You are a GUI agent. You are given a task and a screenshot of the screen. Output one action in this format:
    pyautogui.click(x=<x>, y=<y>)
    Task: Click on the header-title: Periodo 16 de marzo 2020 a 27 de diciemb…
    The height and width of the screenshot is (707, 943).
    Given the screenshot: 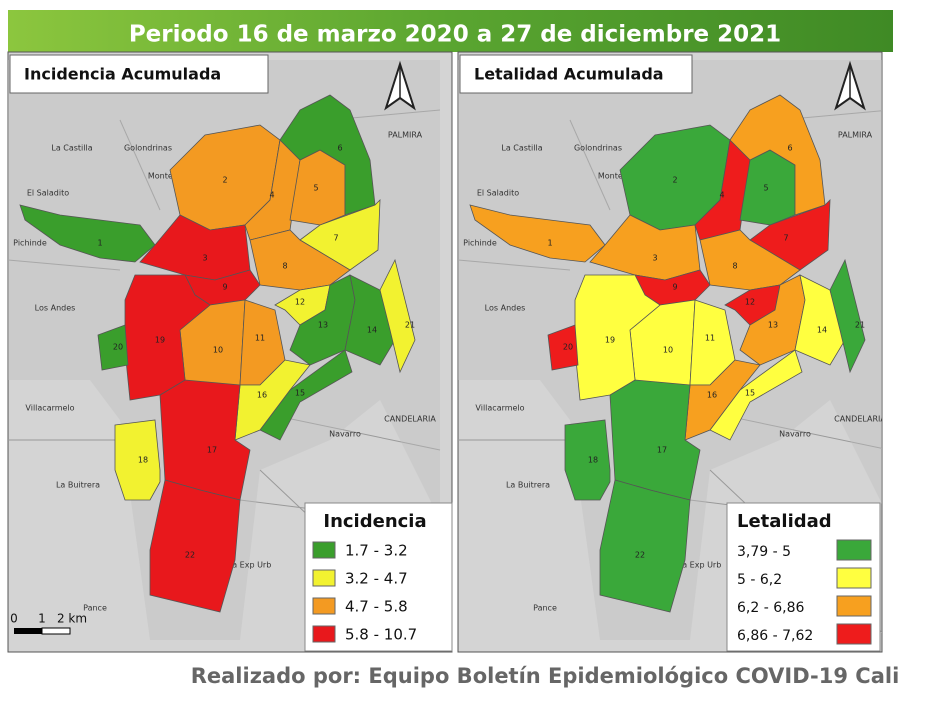 What is the action you would take?
    pyautogui.click(x=455, y=35)
    